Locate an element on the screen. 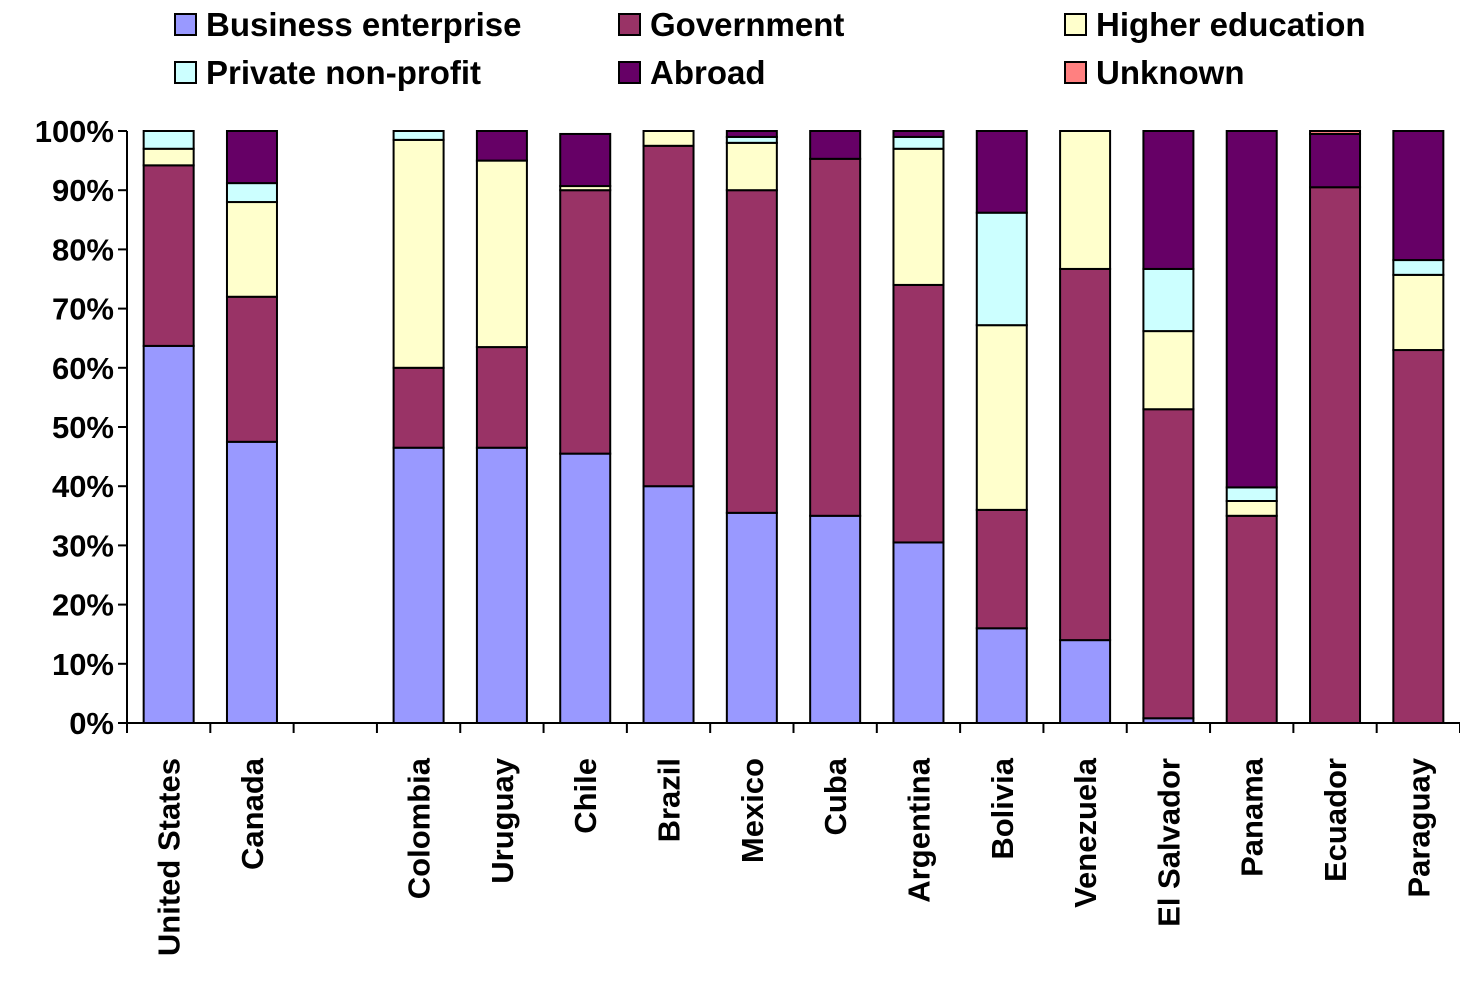 The width and height of the screenshot is (1460, 988). y-tick-label: 10% is located at coordinates (83, 664).